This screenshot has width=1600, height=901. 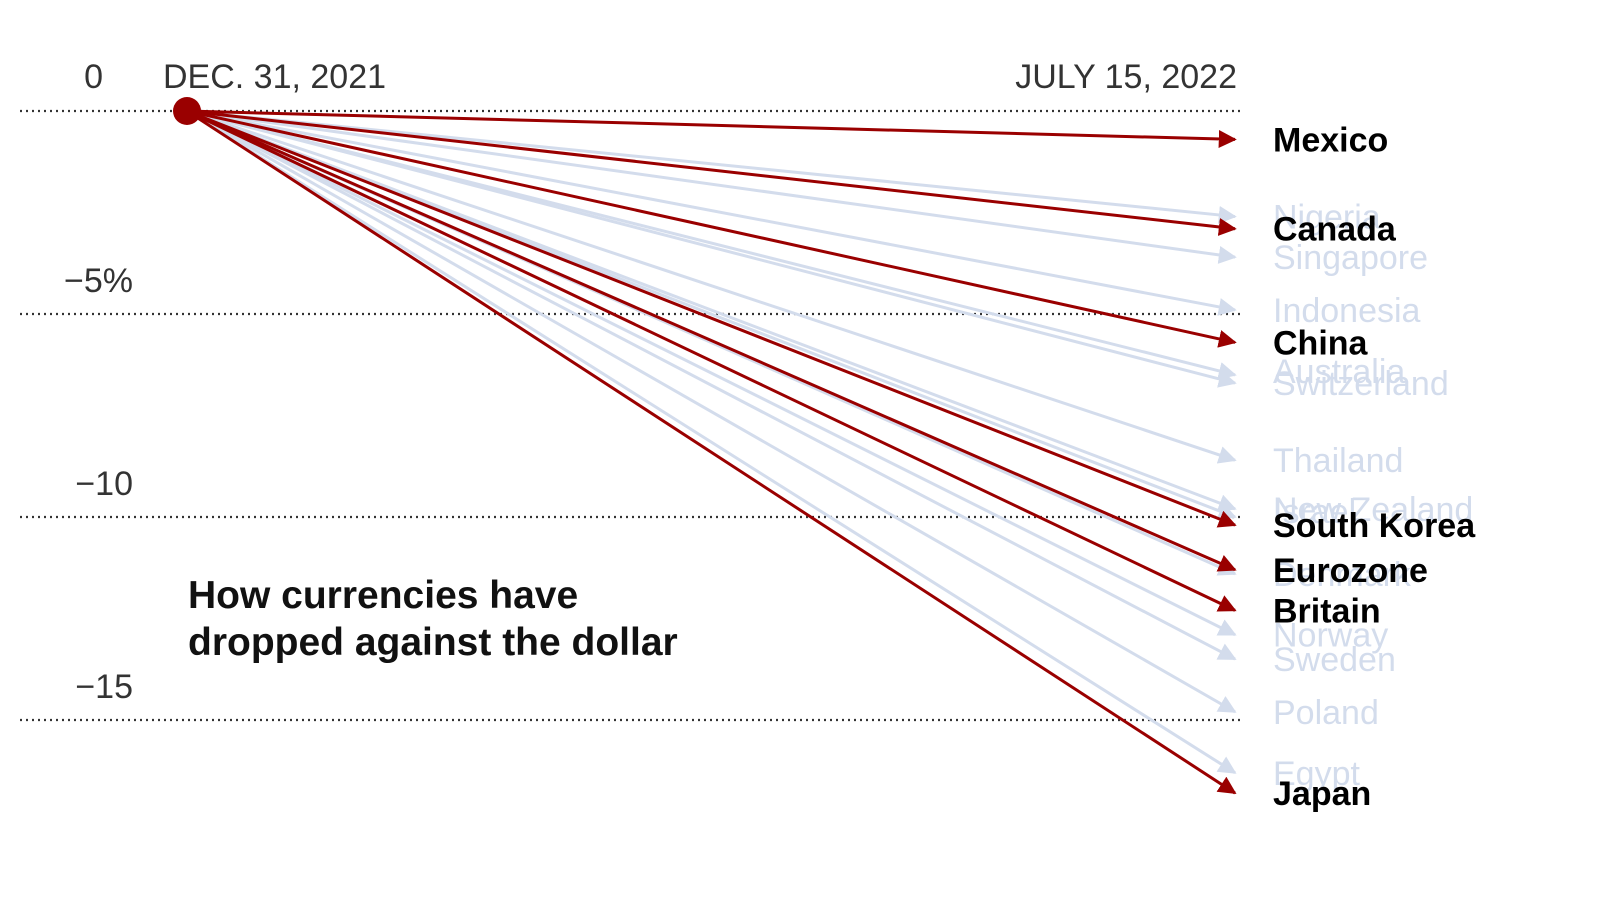 I want to click on start-date-label: DEC. 31, 2021, so click(x=274, y=77).